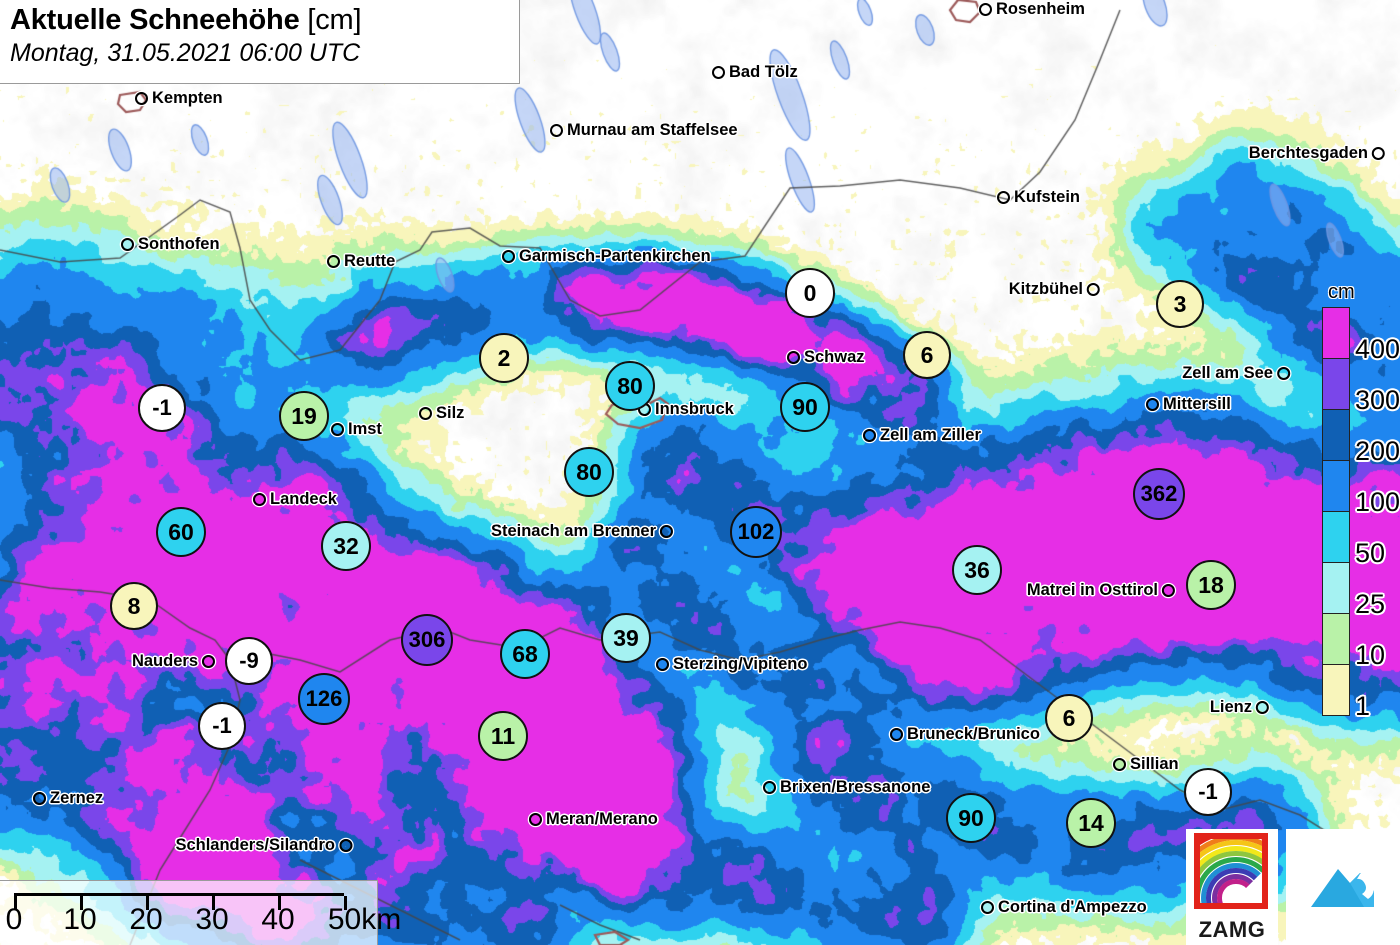 Image resolution: width=1400 pixels, height=945 pixels. I want to click on city-label: Zell am See, so click(1236, 373).